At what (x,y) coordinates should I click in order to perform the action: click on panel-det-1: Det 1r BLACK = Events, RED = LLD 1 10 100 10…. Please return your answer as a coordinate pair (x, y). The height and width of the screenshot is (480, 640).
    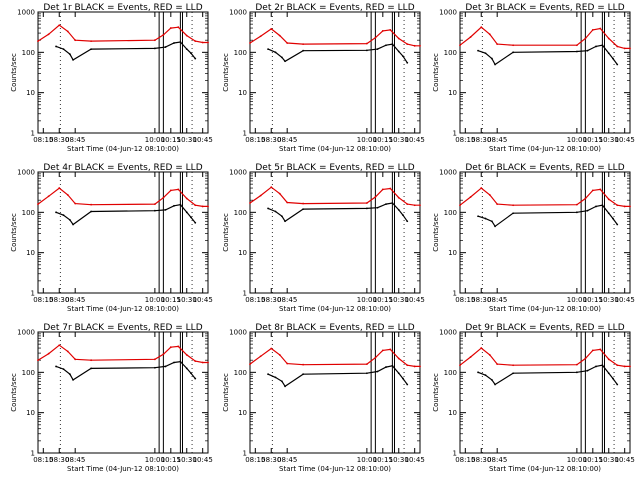
    Looking at the image, I should click on (111, 78).